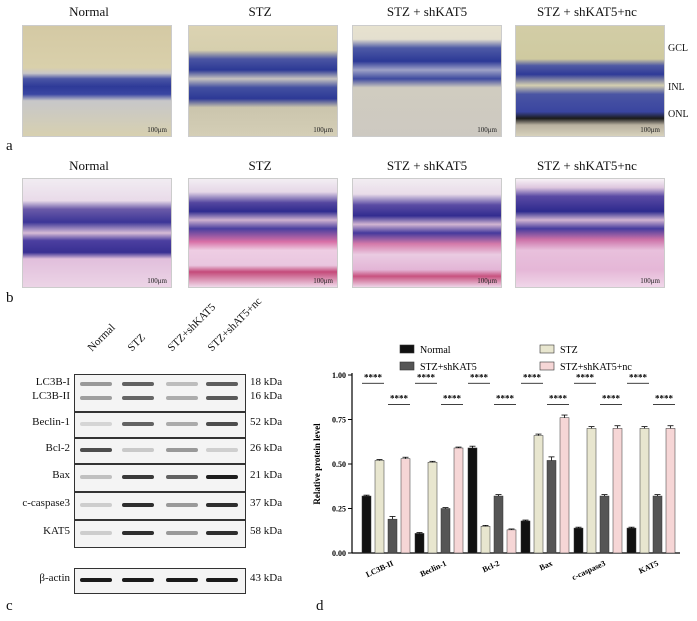 The width and height of the screenshot is (697, 621). What do you see at coordinates (546, 566) in the screenshot?
I see `x-tick-label: Bax` at bounding box center [546, 566].